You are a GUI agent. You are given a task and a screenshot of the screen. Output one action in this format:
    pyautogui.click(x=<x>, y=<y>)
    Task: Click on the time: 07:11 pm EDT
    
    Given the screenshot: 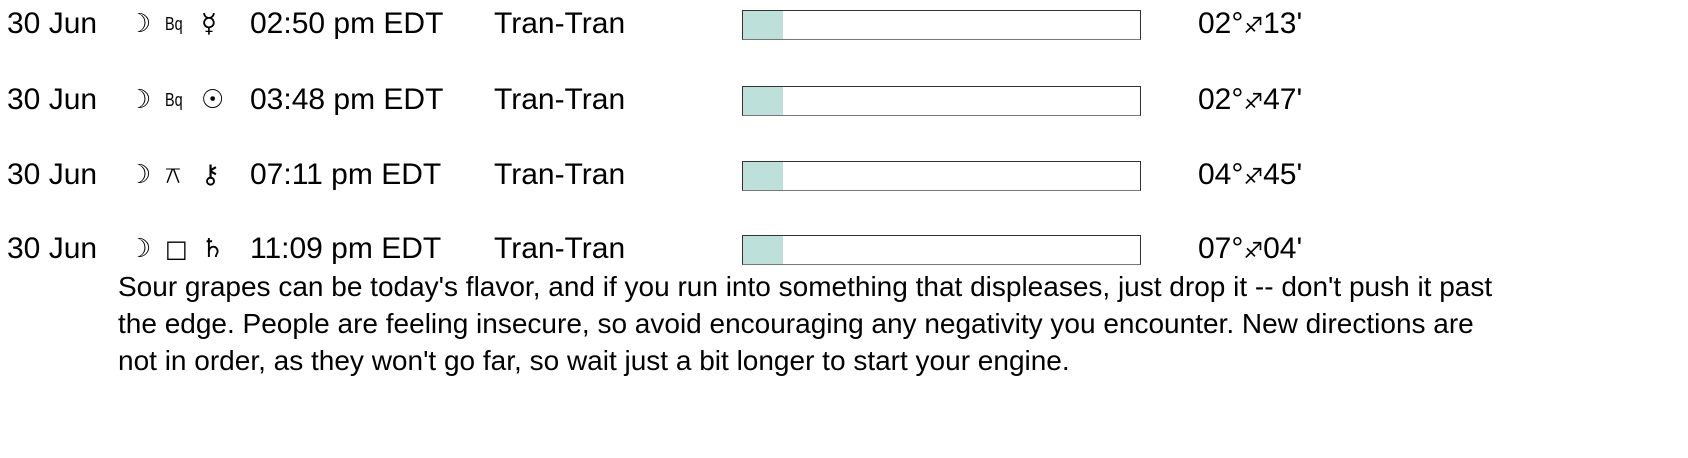 What is the action you would take?
    pyautogui.click(x=346, y=174)
    